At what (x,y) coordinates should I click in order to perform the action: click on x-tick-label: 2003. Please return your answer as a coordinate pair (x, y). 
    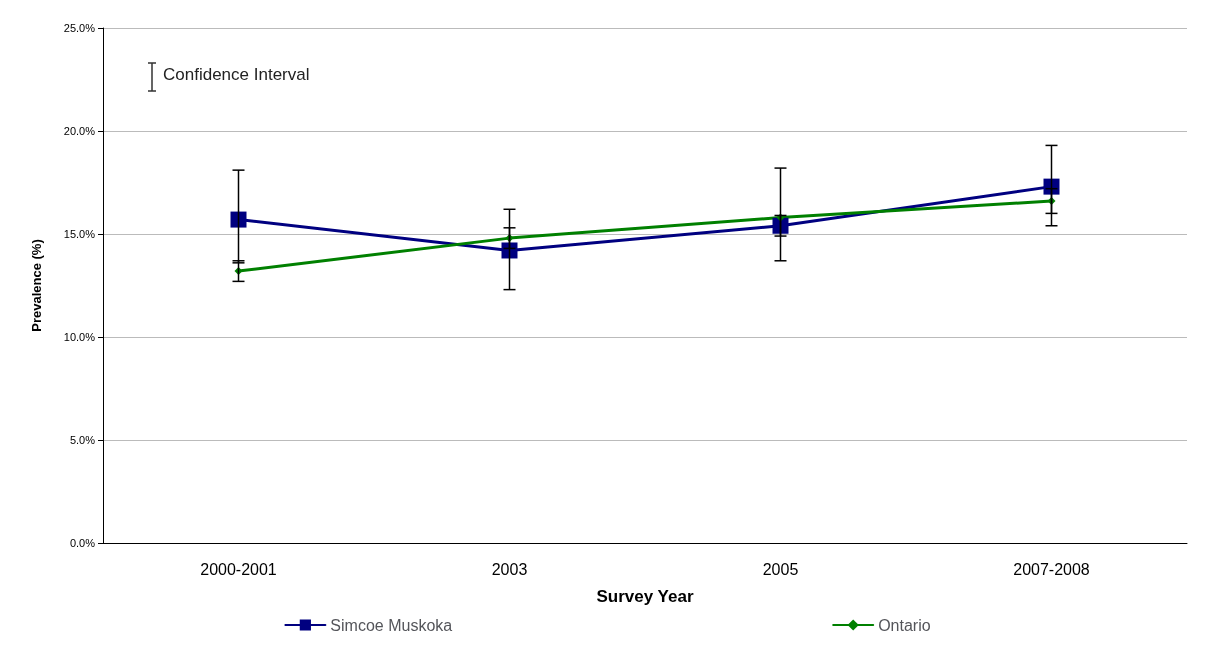
    Looking at the image, I should click on (509, 569).